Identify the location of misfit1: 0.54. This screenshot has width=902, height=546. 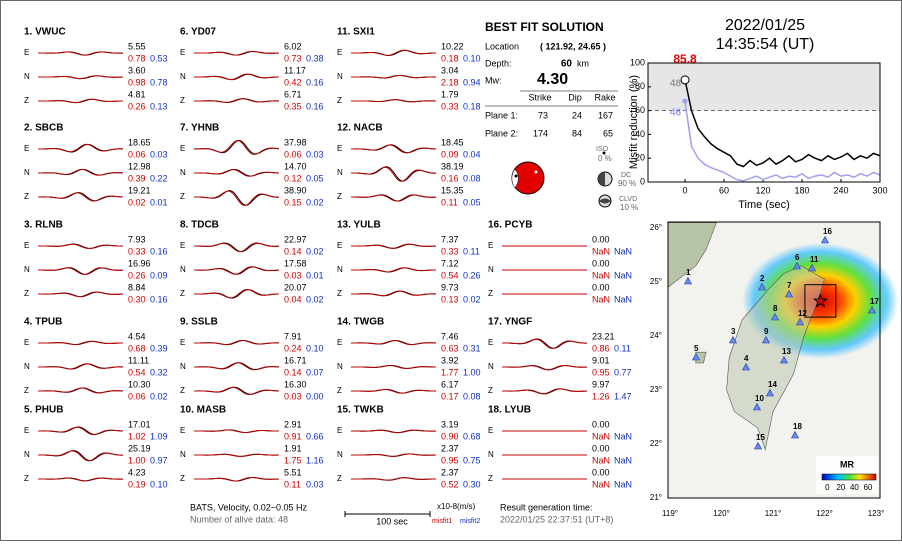
(137, 372).